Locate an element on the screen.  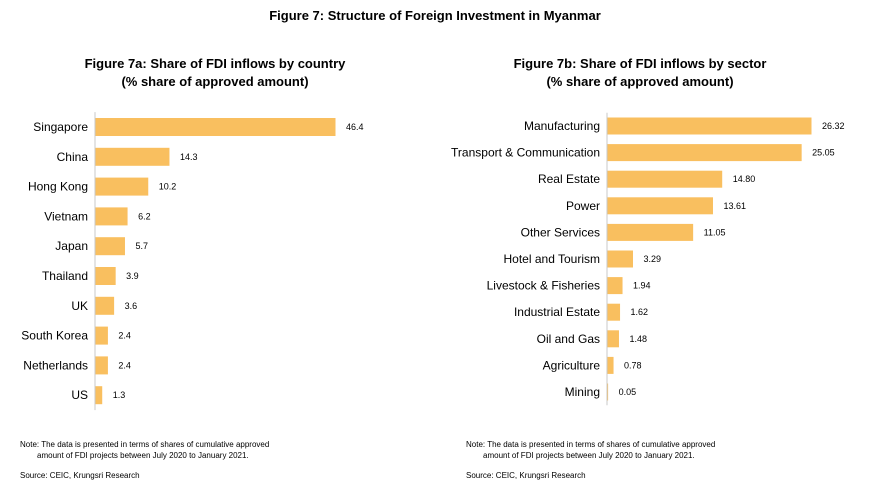
category-label: Livestock & Fisheries is located at coordinates (543, 286).